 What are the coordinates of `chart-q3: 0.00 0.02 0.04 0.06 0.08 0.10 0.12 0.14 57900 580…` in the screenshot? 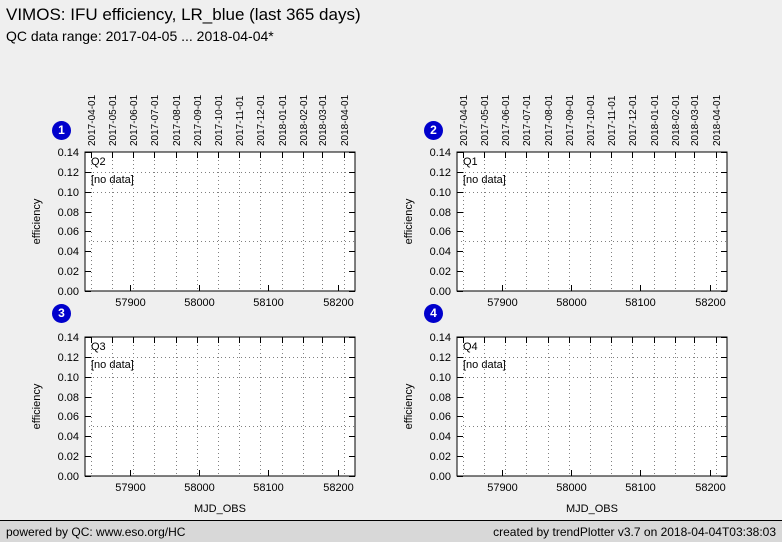 It's located at (193, 423).